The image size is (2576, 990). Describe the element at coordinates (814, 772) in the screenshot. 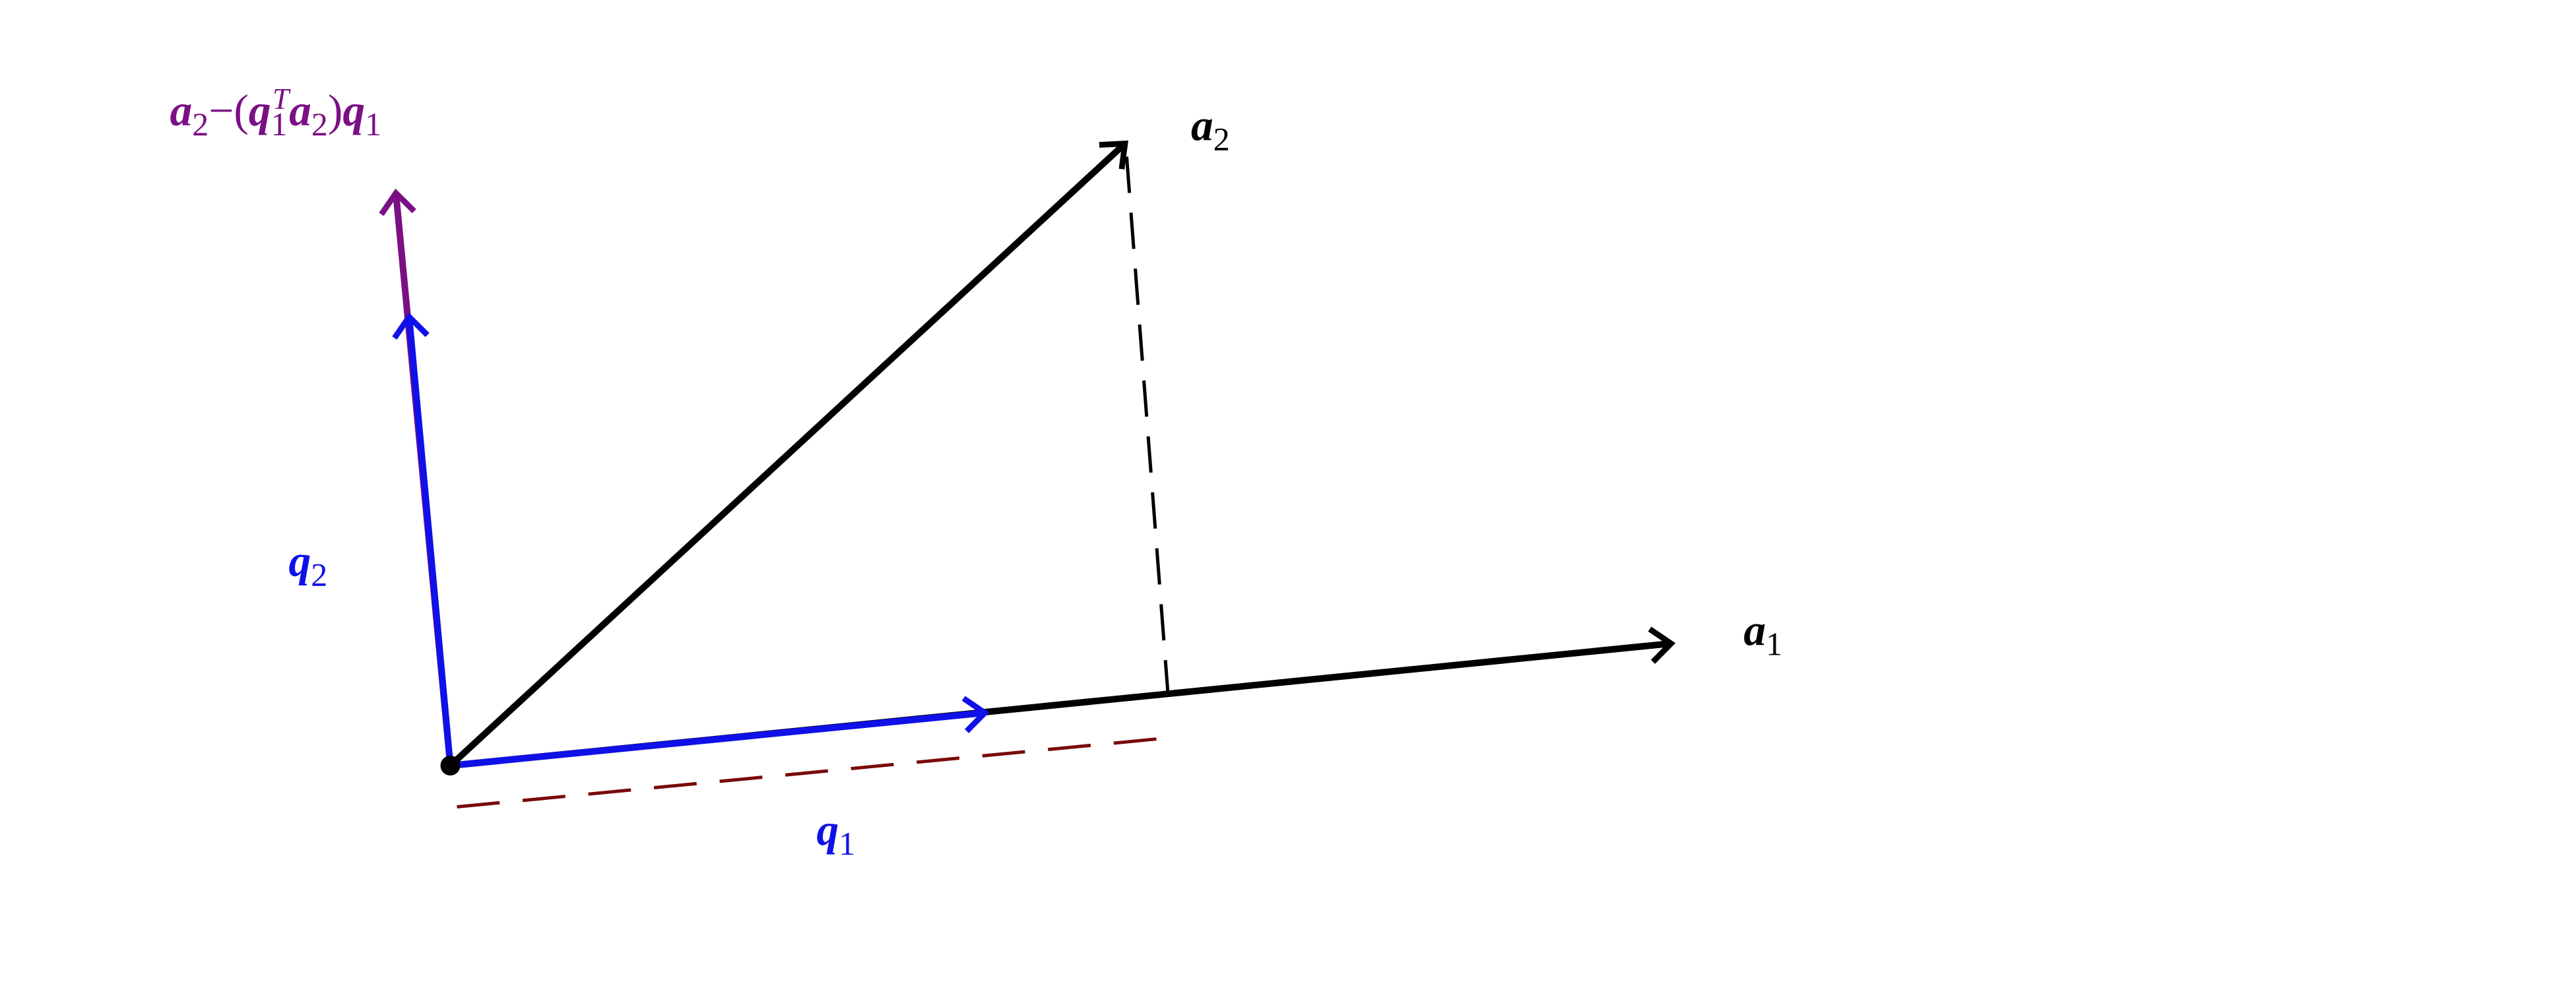

I see `projection-offset` at that location.